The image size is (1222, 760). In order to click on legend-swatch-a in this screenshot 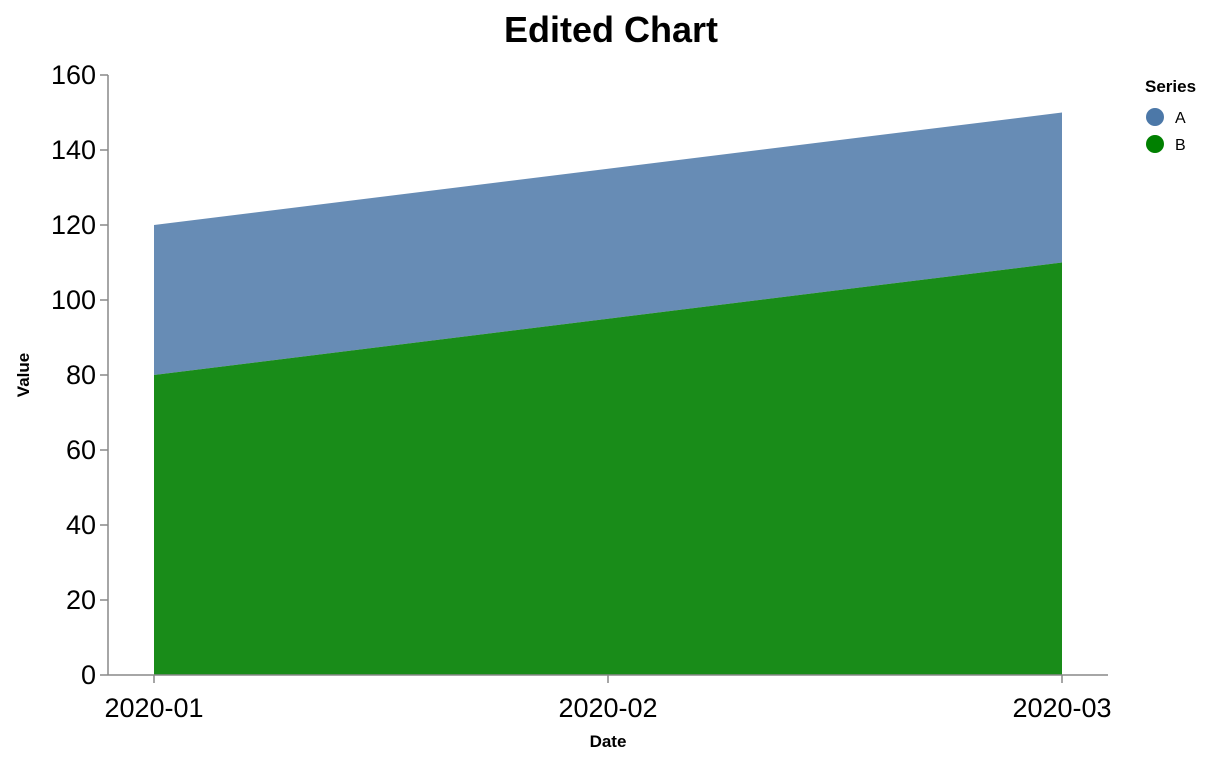, I will do `click(1155, 117)`.